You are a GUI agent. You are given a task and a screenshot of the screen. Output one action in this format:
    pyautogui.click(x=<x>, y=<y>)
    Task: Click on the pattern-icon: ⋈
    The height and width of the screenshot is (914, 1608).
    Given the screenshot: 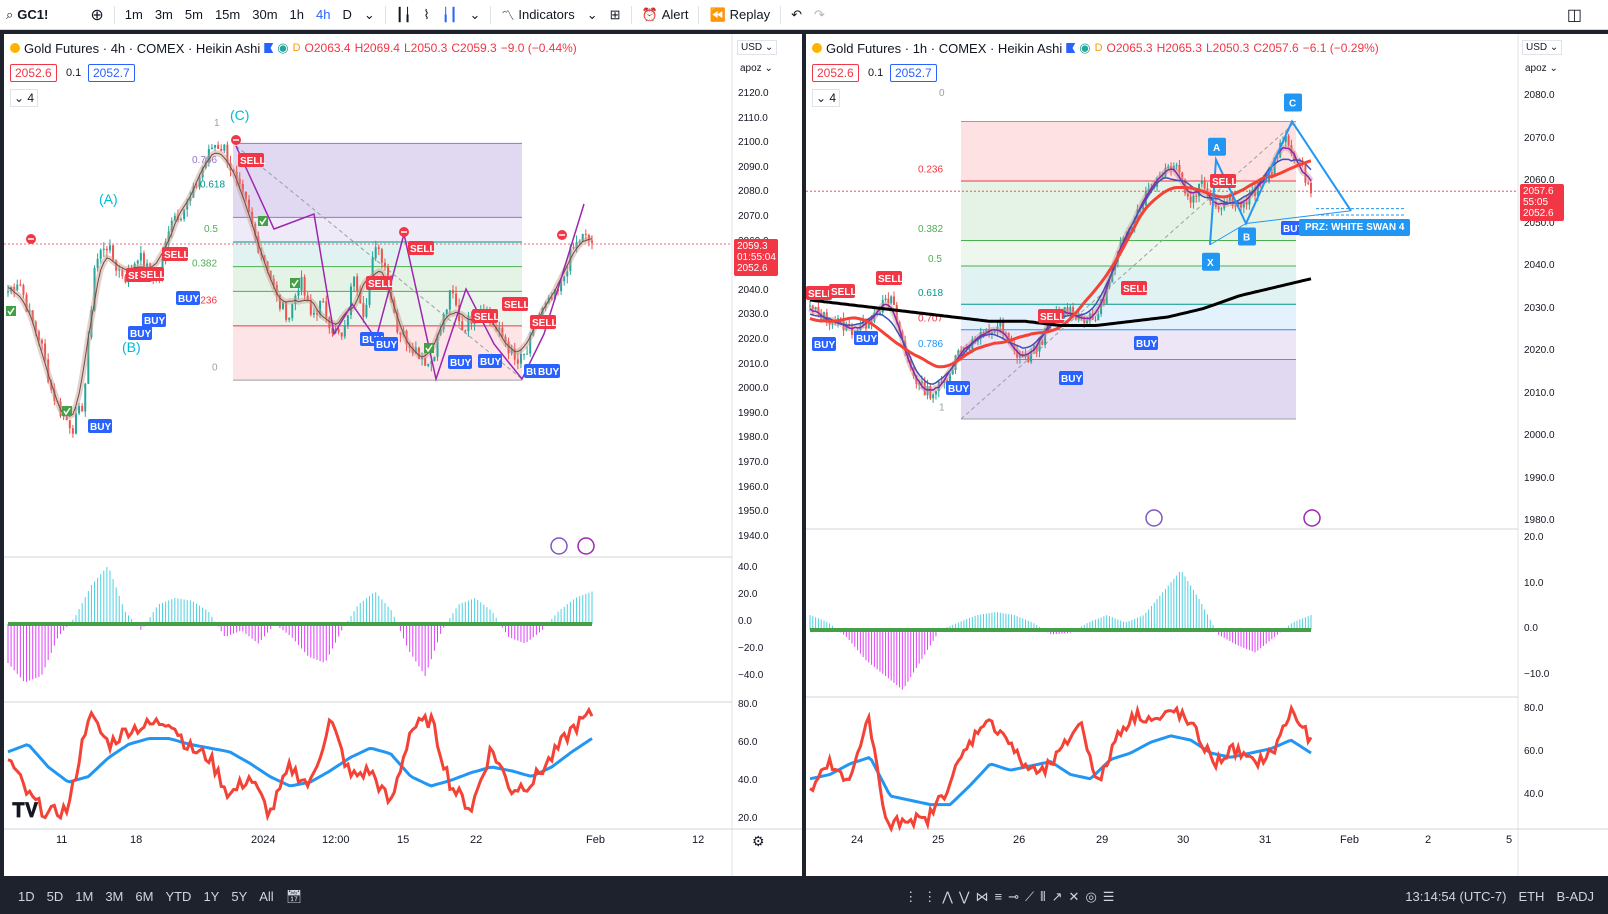 What is the action you would take?
    pyautogui.click(x=985, y=896)
    